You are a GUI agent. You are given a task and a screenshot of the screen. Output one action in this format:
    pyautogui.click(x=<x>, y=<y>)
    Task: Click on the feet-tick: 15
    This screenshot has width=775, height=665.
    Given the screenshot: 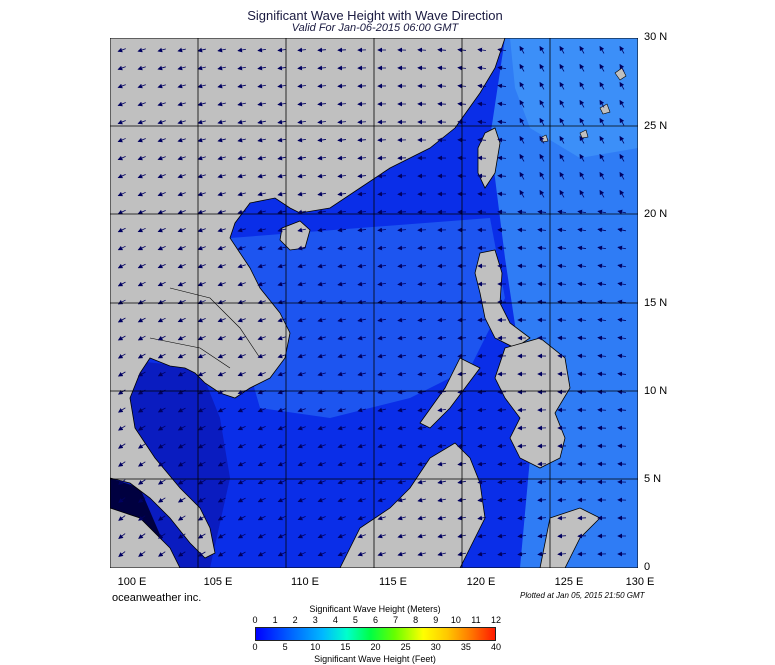 What is the action you would take?
    pyautogui.click(x=345, y=647)
    